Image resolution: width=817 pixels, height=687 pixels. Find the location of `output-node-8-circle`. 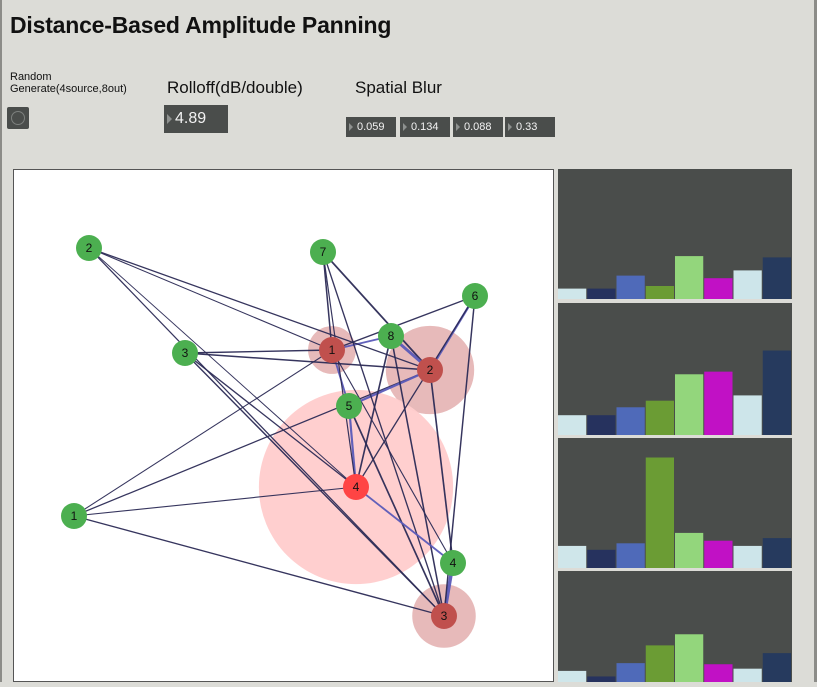

output-node-8-circle is located at coordinates (391, 336).